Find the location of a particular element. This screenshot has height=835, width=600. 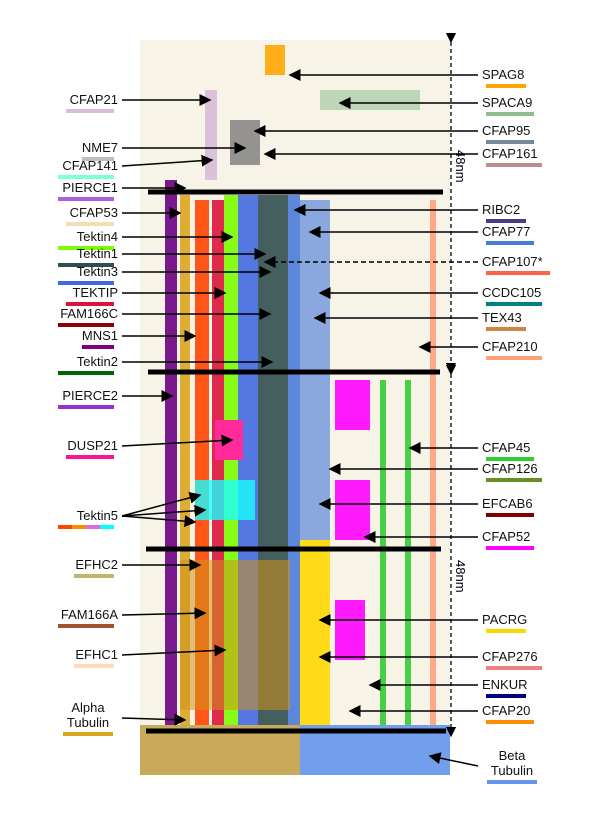

label-cfap95: CFAP95 is located at coordinates (506, 130).